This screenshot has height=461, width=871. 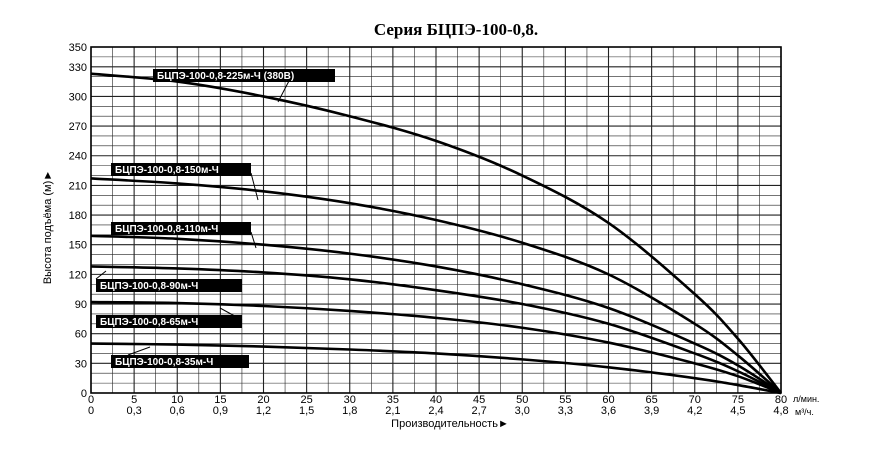 I want to click on curve-label: БЦПЭ-100-0,8-150м-Ч, so click(x=167, y=170).